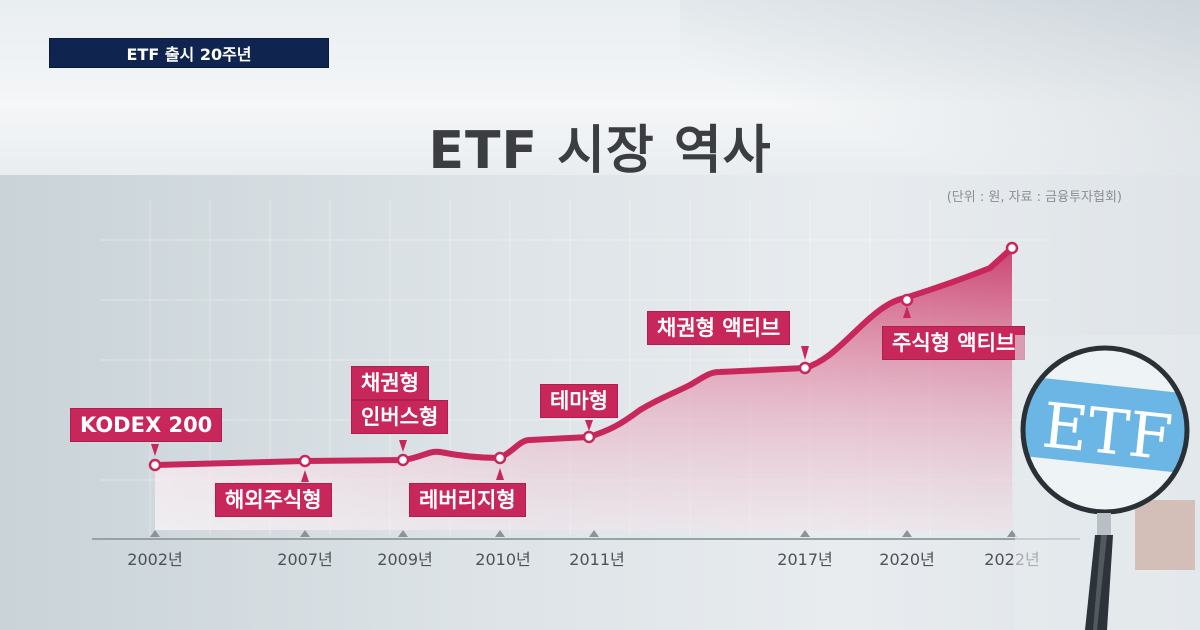 Image resolution: width=1200 pixels, height=630 pixels. Describe the element at coordinates (273, 500) in the screenshot. I see `annotation-overseas-equity: 해외주식형` at that location.